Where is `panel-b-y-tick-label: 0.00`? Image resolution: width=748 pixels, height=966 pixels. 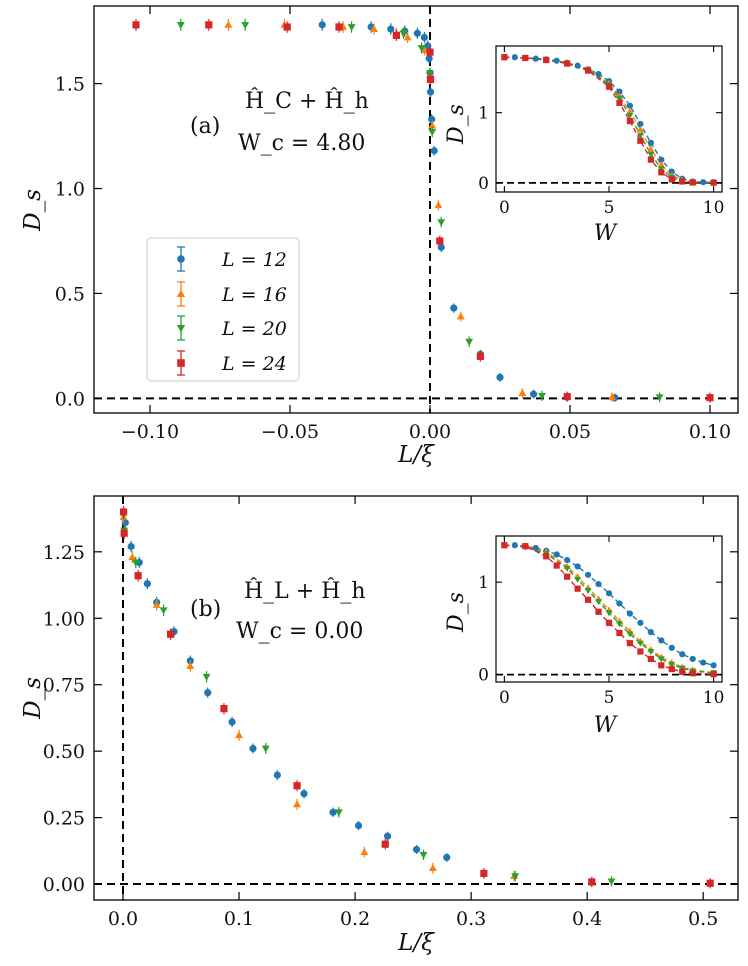
panel-b-y-tick-label: 0.00 is located at coordinates (64, 885).